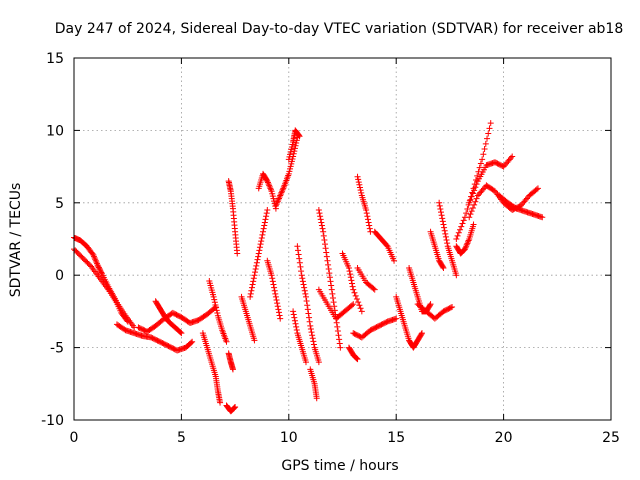  I want to click on y-tick-label: 5, so click(59, 204).